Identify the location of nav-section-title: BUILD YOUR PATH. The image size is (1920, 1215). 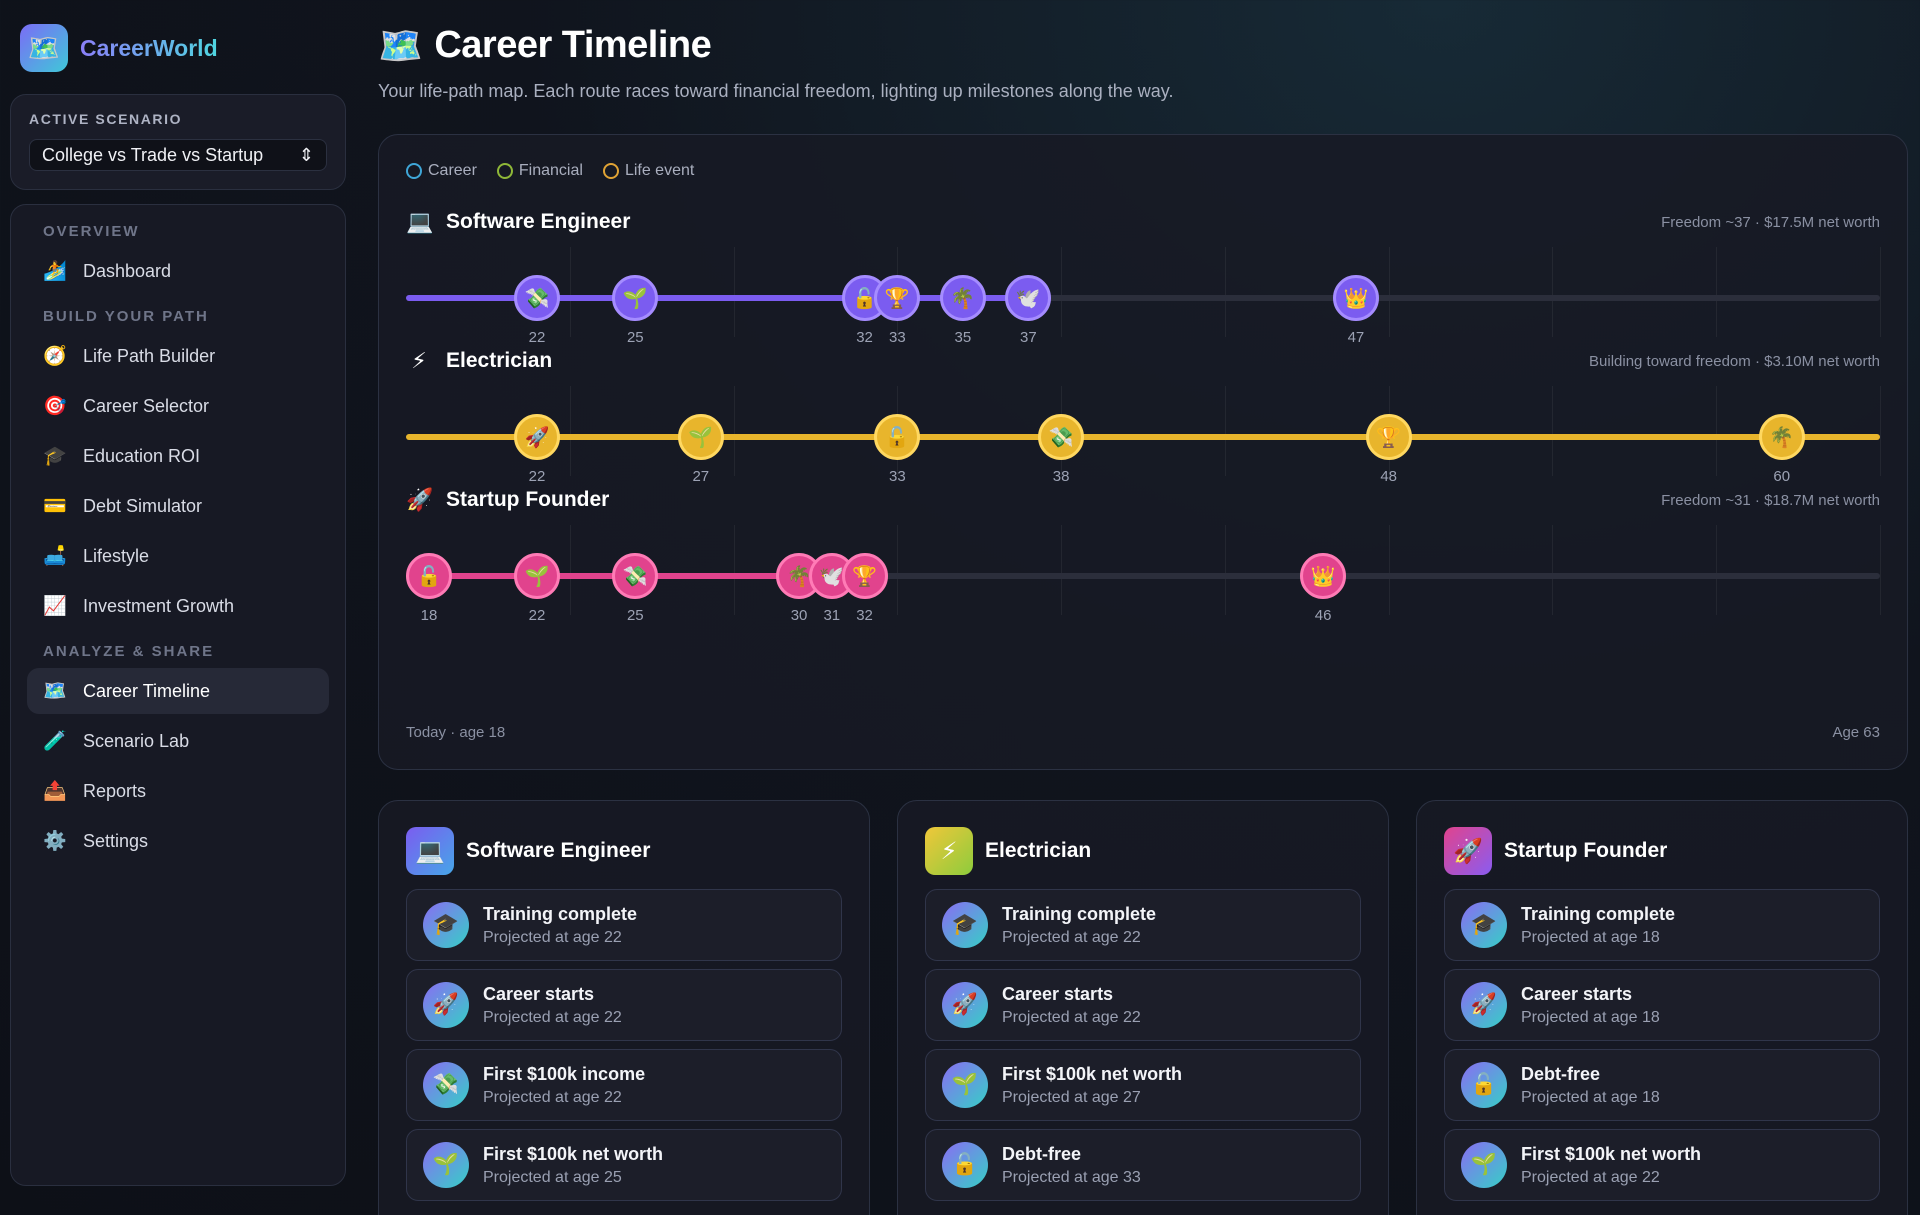
(126, 316).